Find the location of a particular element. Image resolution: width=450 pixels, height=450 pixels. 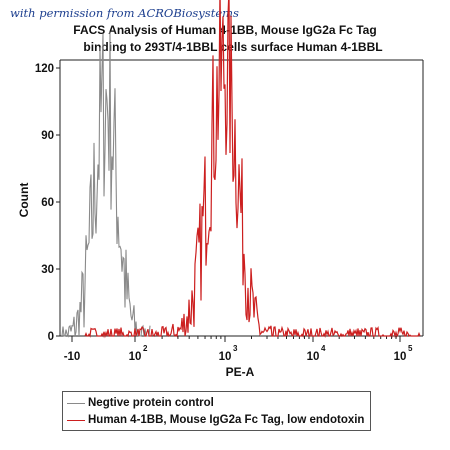

x-tick-exp: 3 is located at coordinates (235, 348).